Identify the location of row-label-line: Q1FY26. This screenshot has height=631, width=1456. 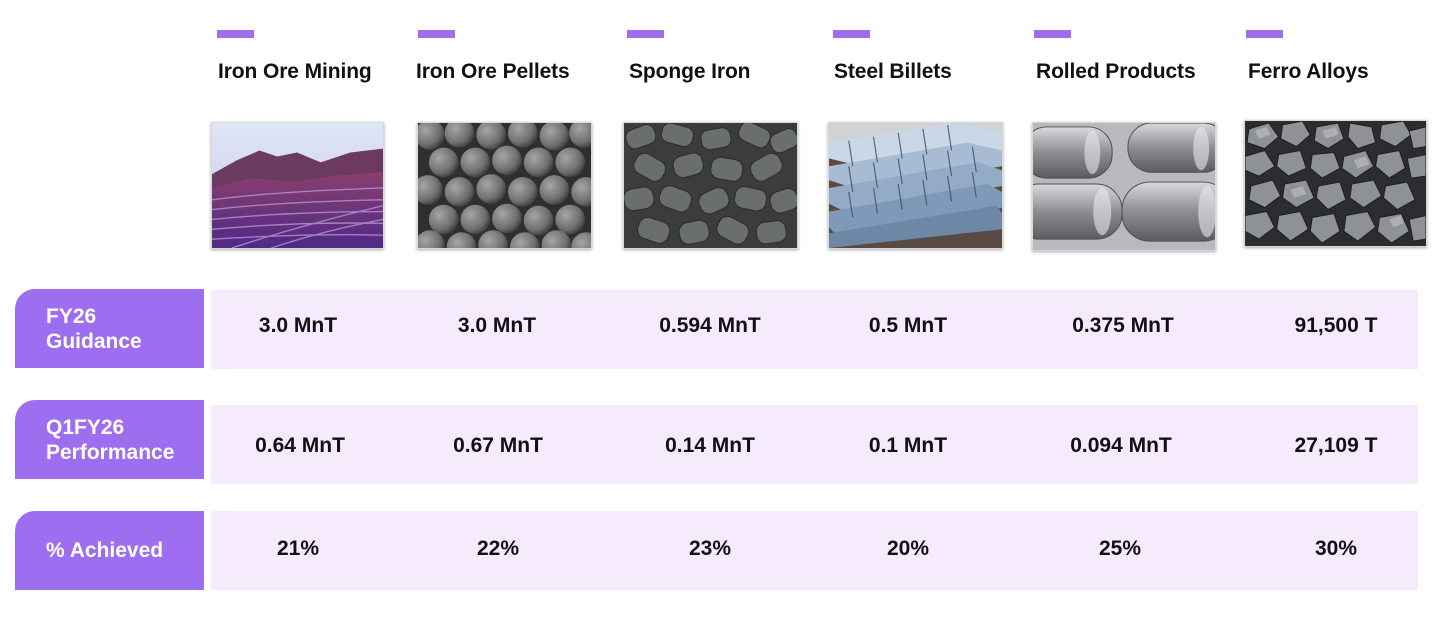
(85, 427).